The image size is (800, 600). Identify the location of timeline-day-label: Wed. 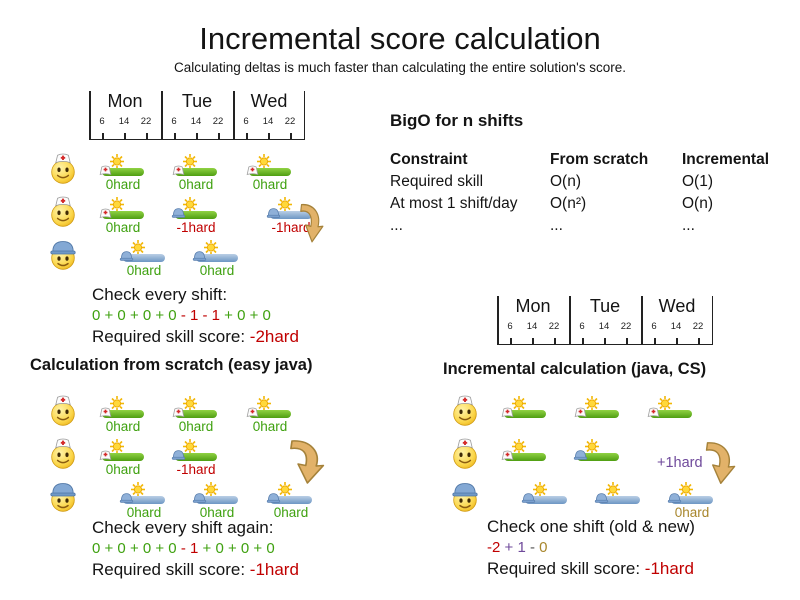
(269, 101).